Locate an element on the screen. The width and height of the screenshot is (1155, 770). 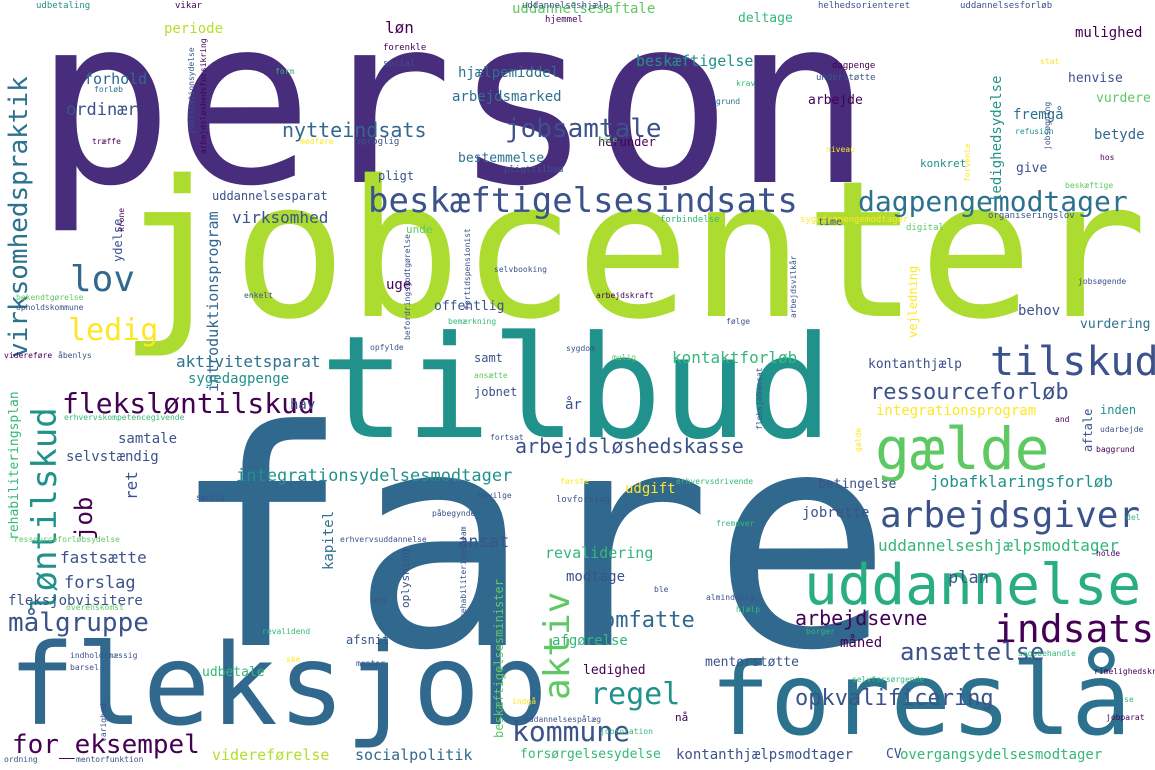
word-baggrund: baggrund is located at coordinates (1115, 449).